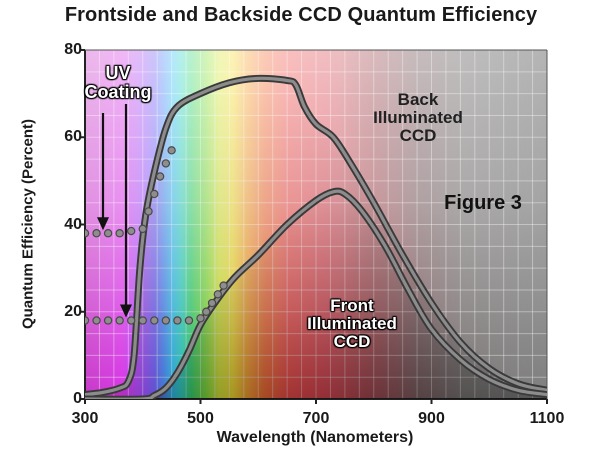  I want to click on x-tick-label: 500, so click(200, 418).